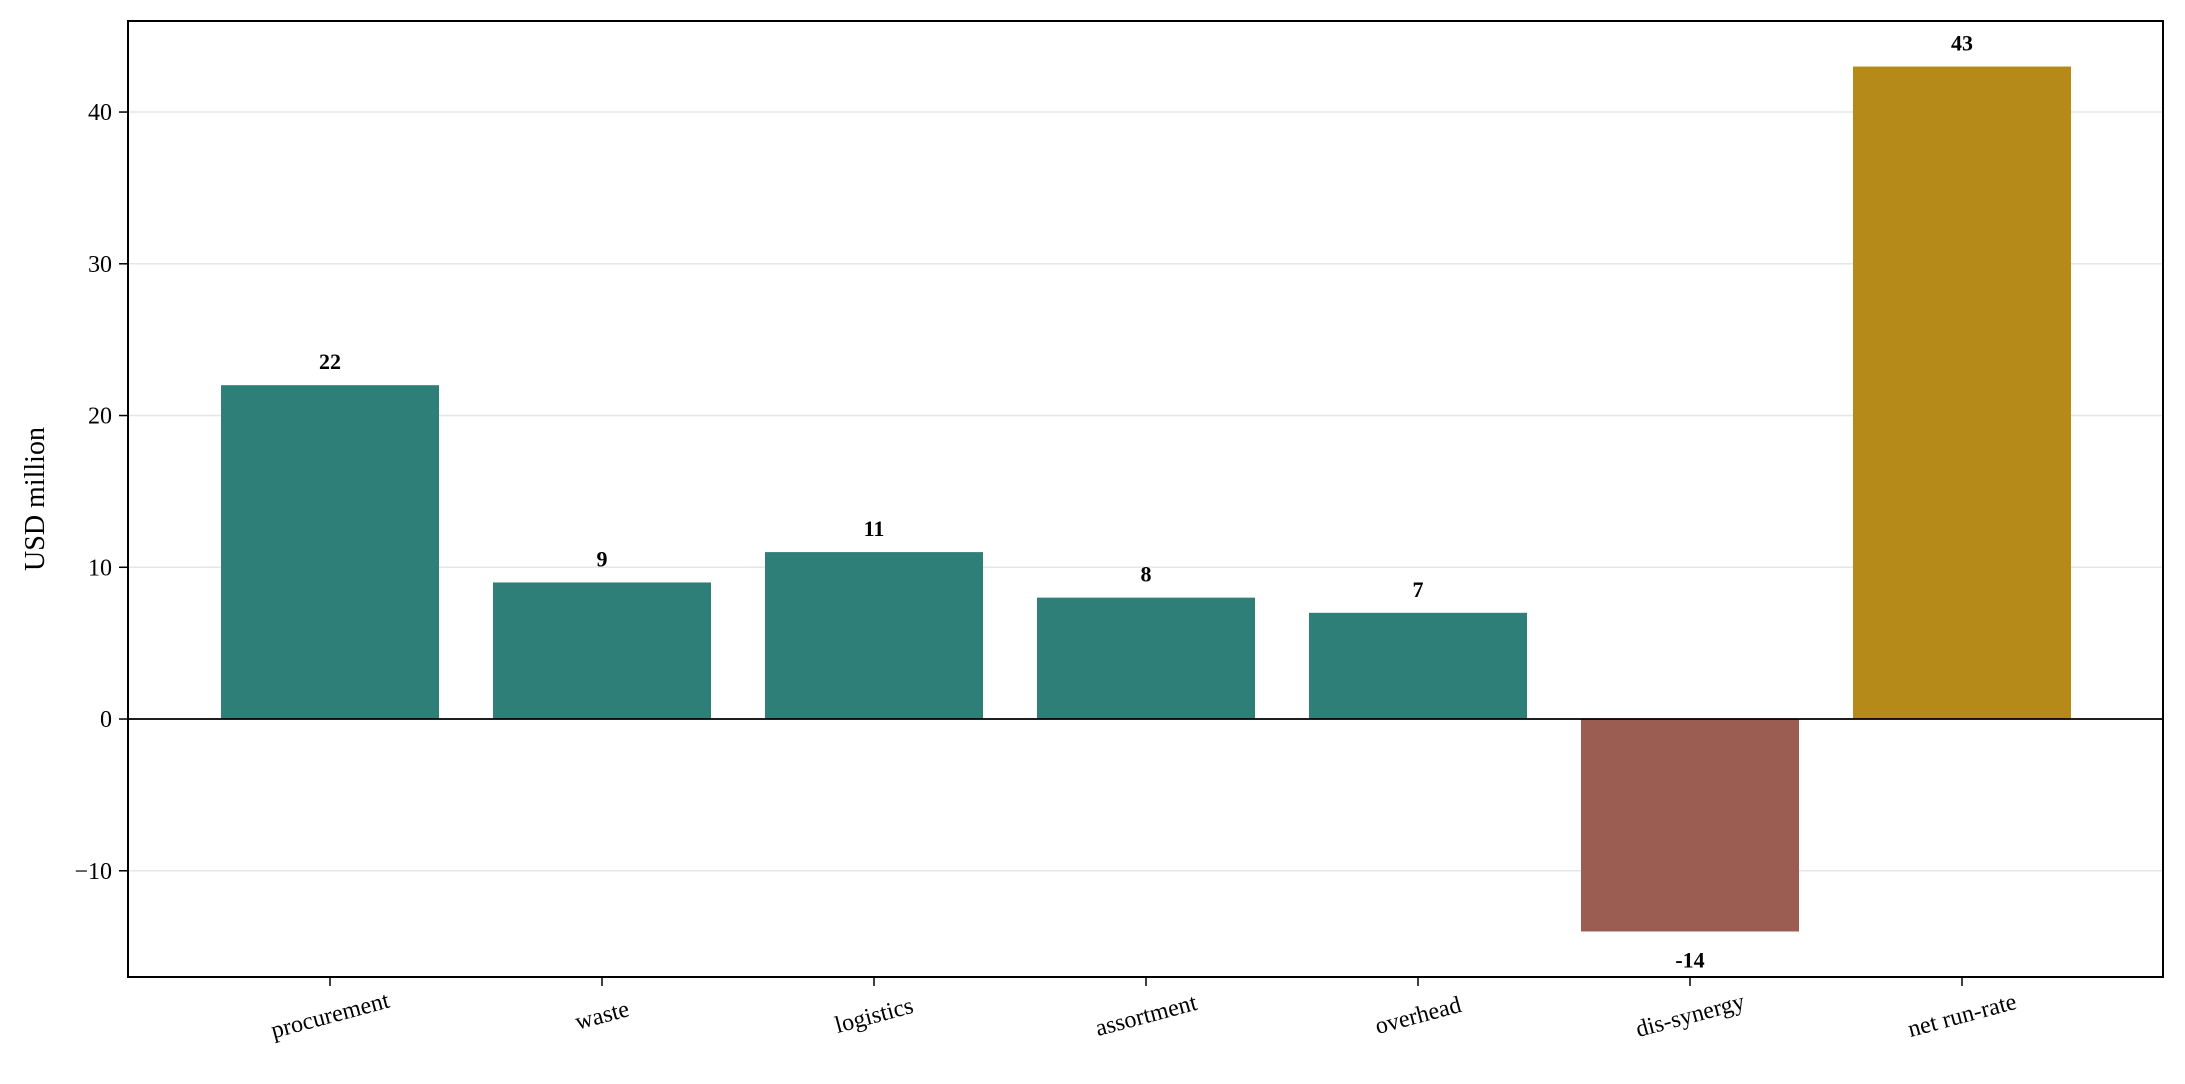  I want to click on bar-dis-synergy, so click(1690, 825).